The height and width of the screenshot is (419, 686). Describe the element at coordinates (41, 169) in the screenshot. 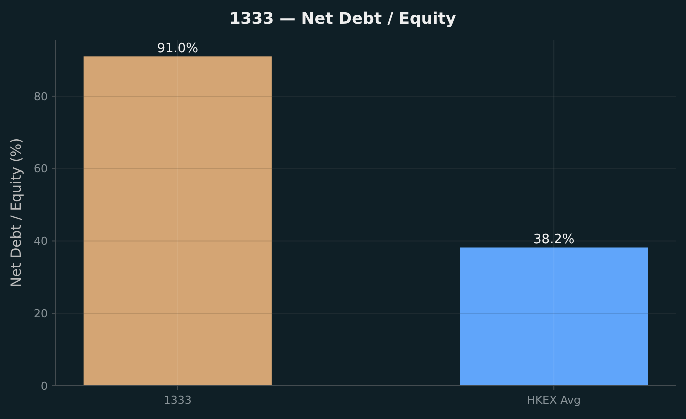

I see `y-tick-label: 60` at that location.